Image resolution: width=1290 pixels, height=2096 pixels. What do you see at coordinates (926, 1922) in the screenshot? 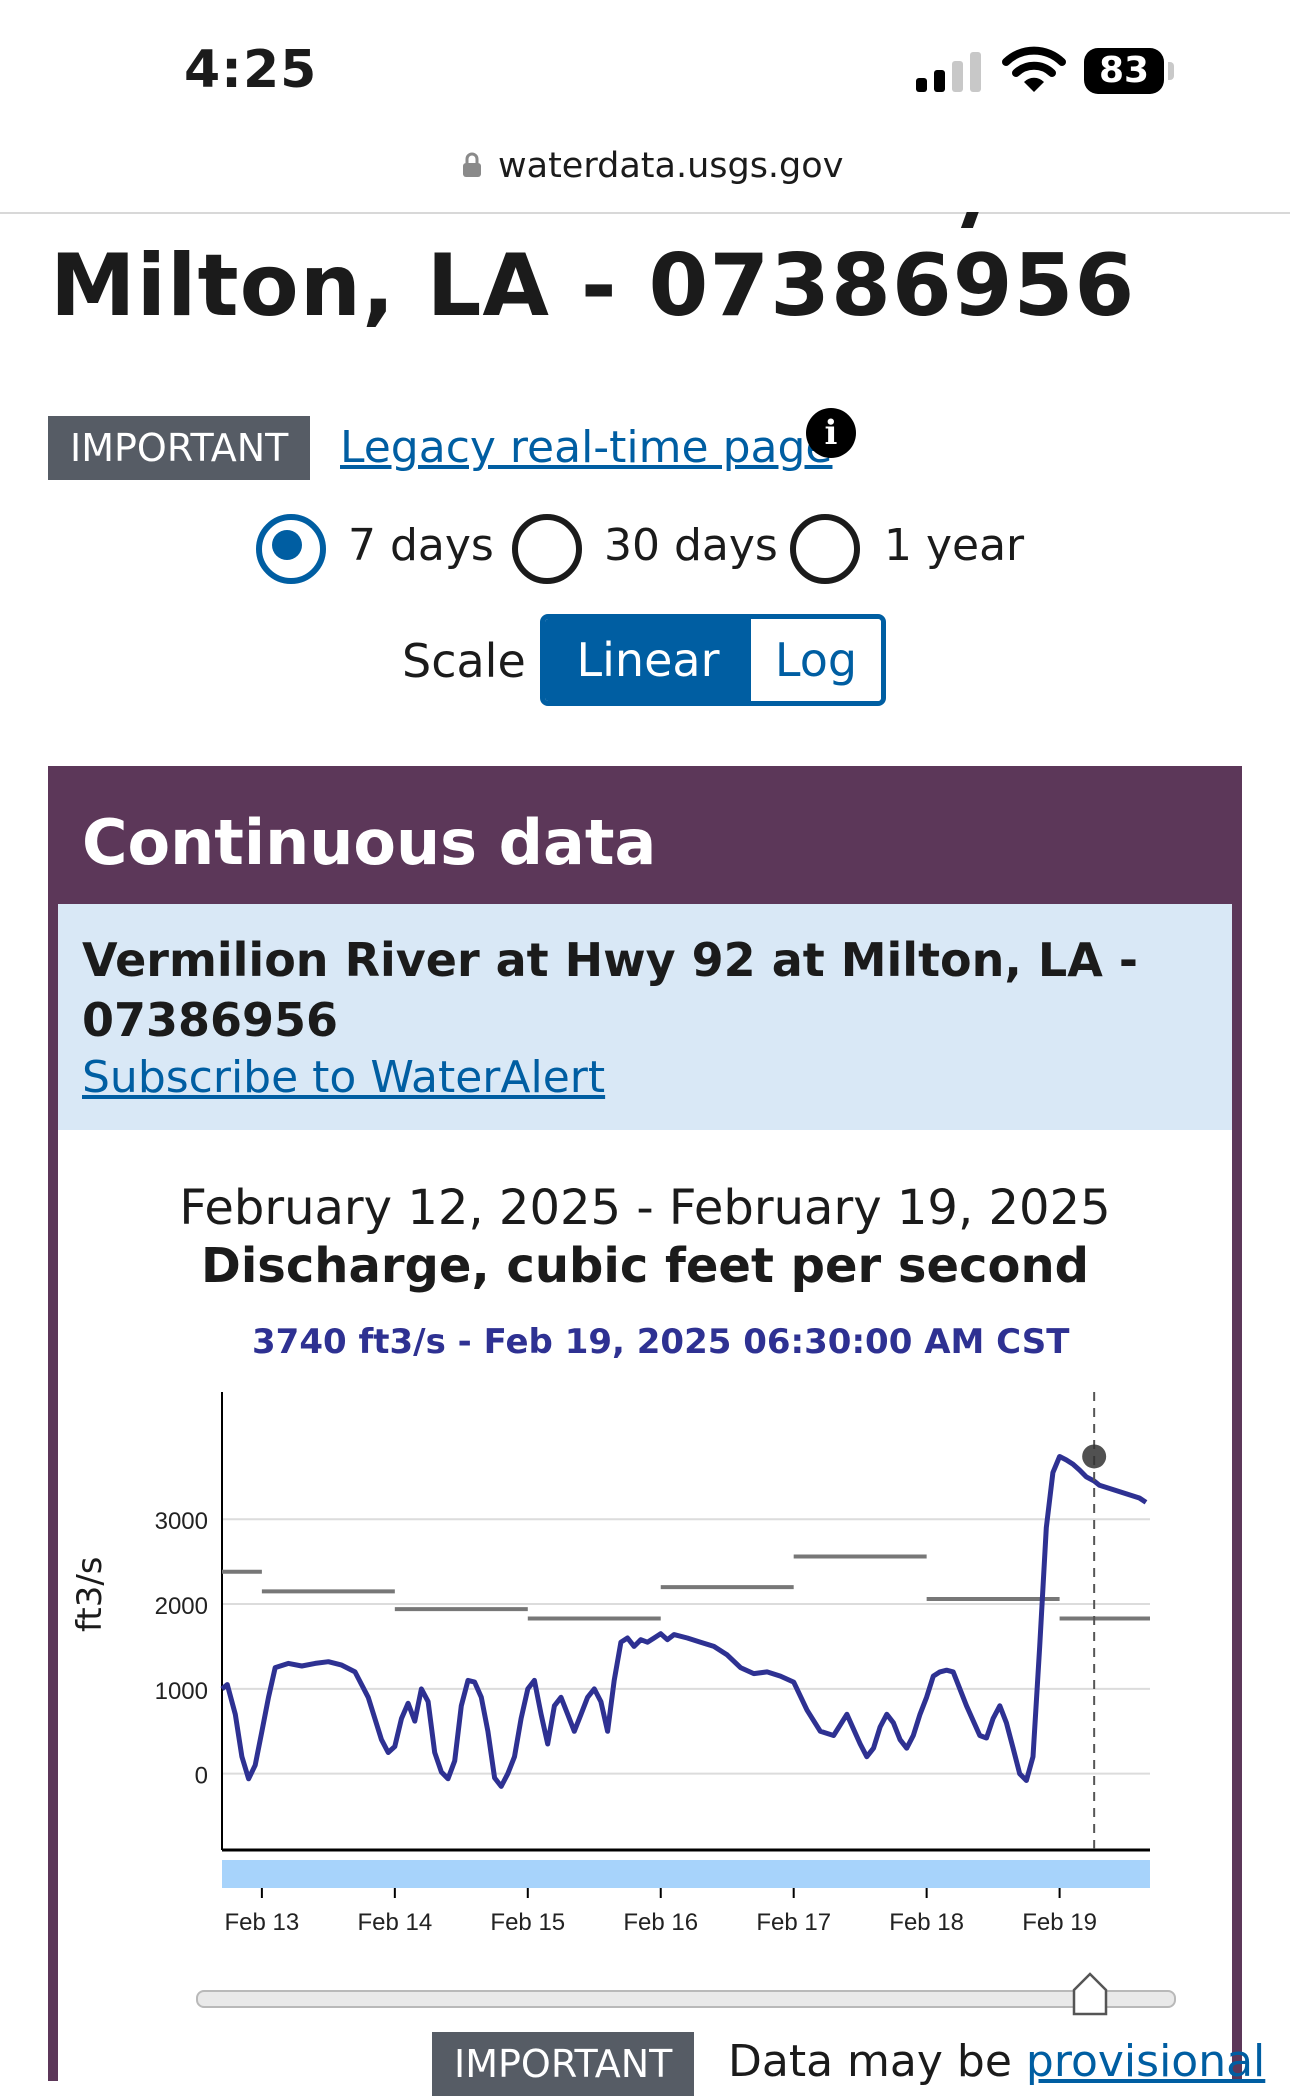
I see `x-tick-label: Feb 18` at bounding box center [926, 1922].